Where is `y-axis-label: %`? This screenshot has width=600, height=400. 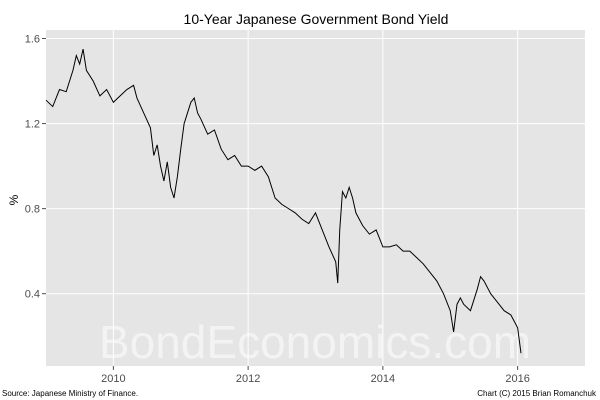 y-axis-label: % is located at coordinates (14, 199).